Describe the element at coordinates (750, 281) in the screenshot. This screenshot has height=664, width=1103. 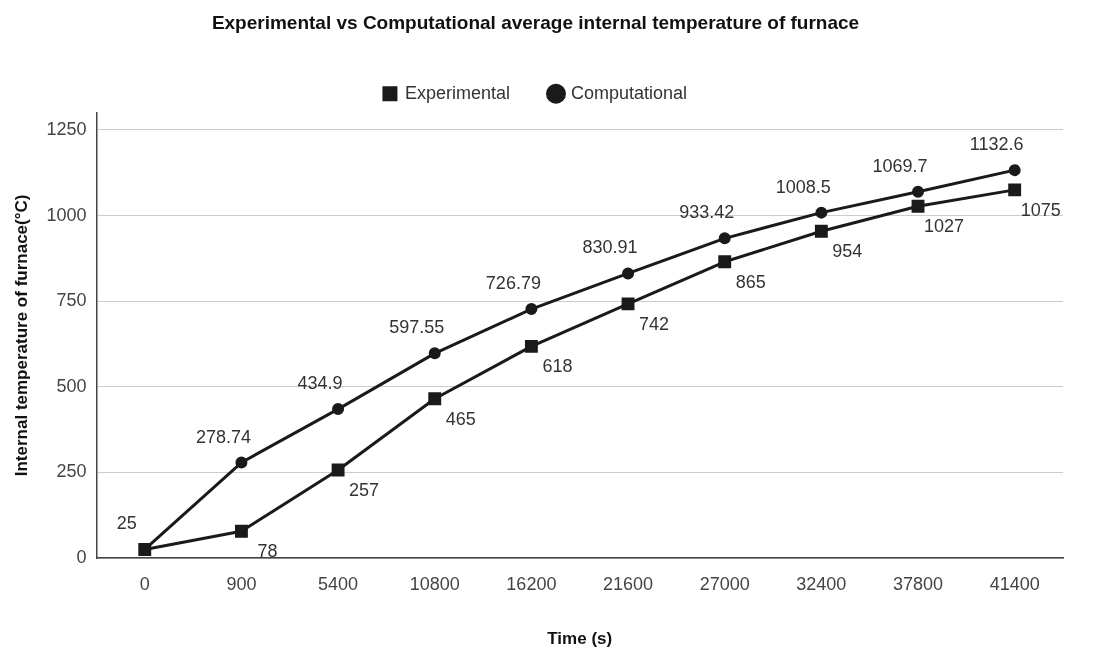
I see `data-label: 865` at that location.